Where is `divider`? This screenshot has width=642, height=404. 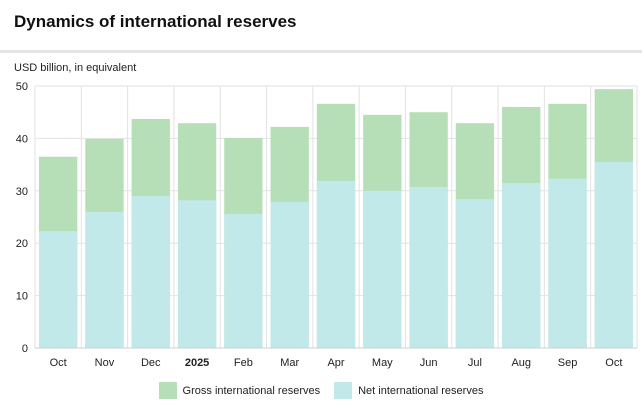 divider is located at coordinates (321, 51).